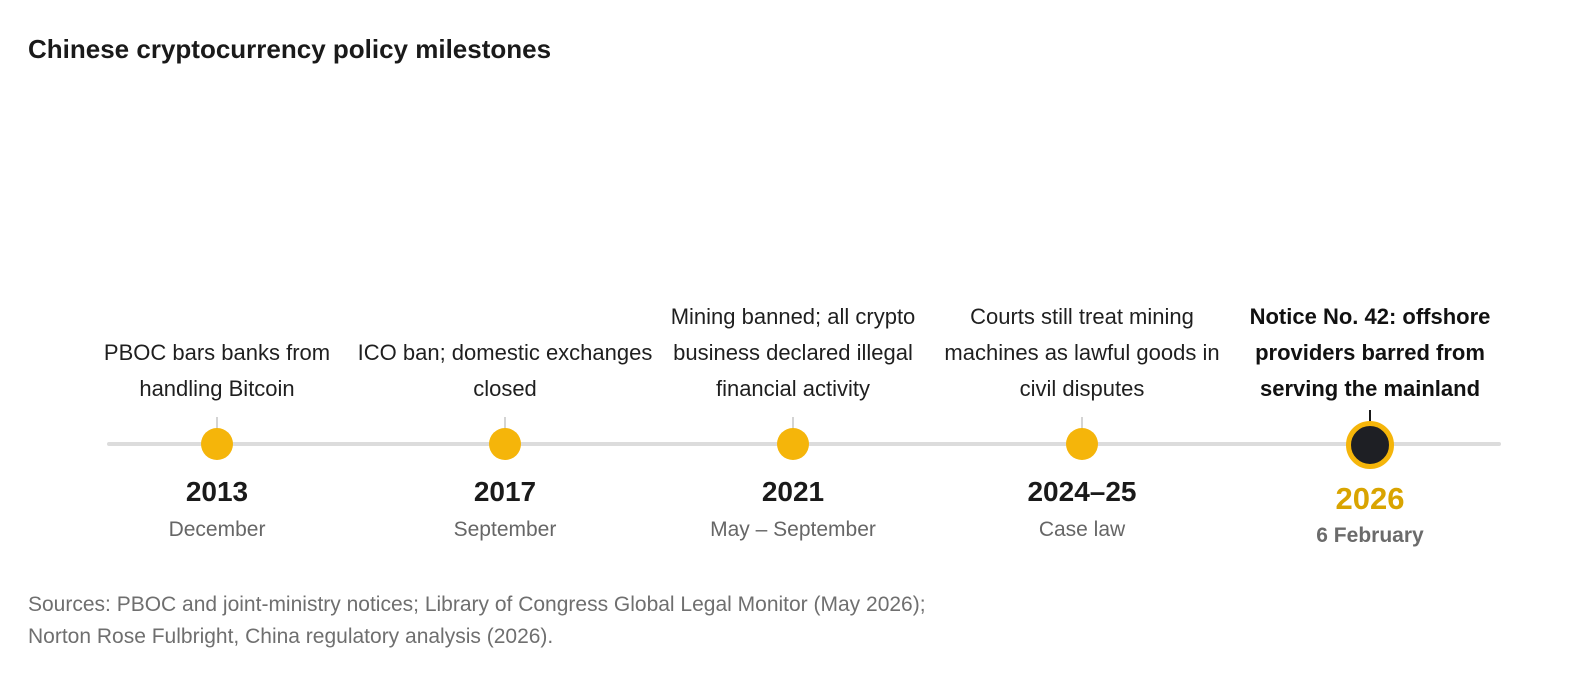 Image resolution: width=1576 pixels, height=696 pixels. I want to click on chart-title: Chinese cryptocurrency policy milestones, so click(290, 49).